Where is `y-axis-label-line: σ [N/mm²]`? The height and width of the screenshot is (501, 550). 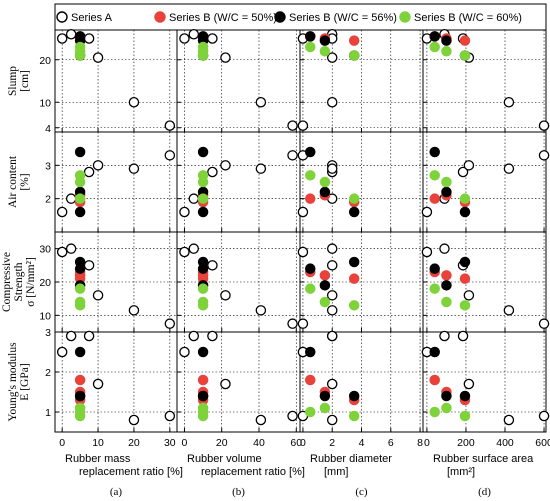
y-axis-label-line: σ [N/mm²] is located at coordinates (31, 282).